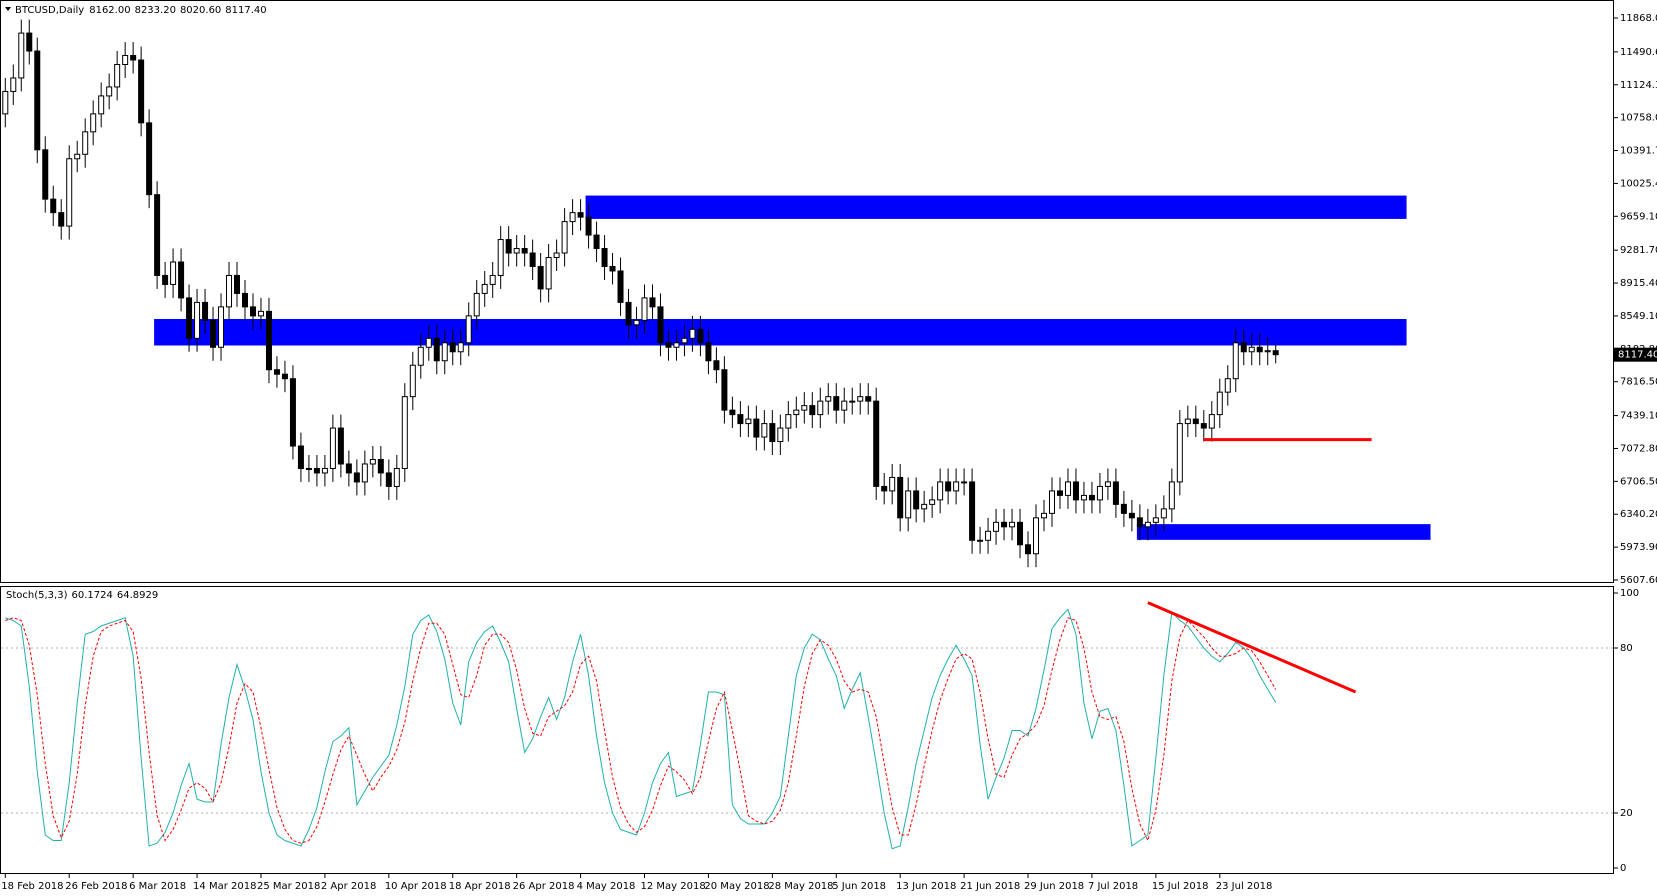  Describe the element at coordinates (32, 886) in the screenshot. I see `x-tick-label: 18 Feb 2018` at that location.